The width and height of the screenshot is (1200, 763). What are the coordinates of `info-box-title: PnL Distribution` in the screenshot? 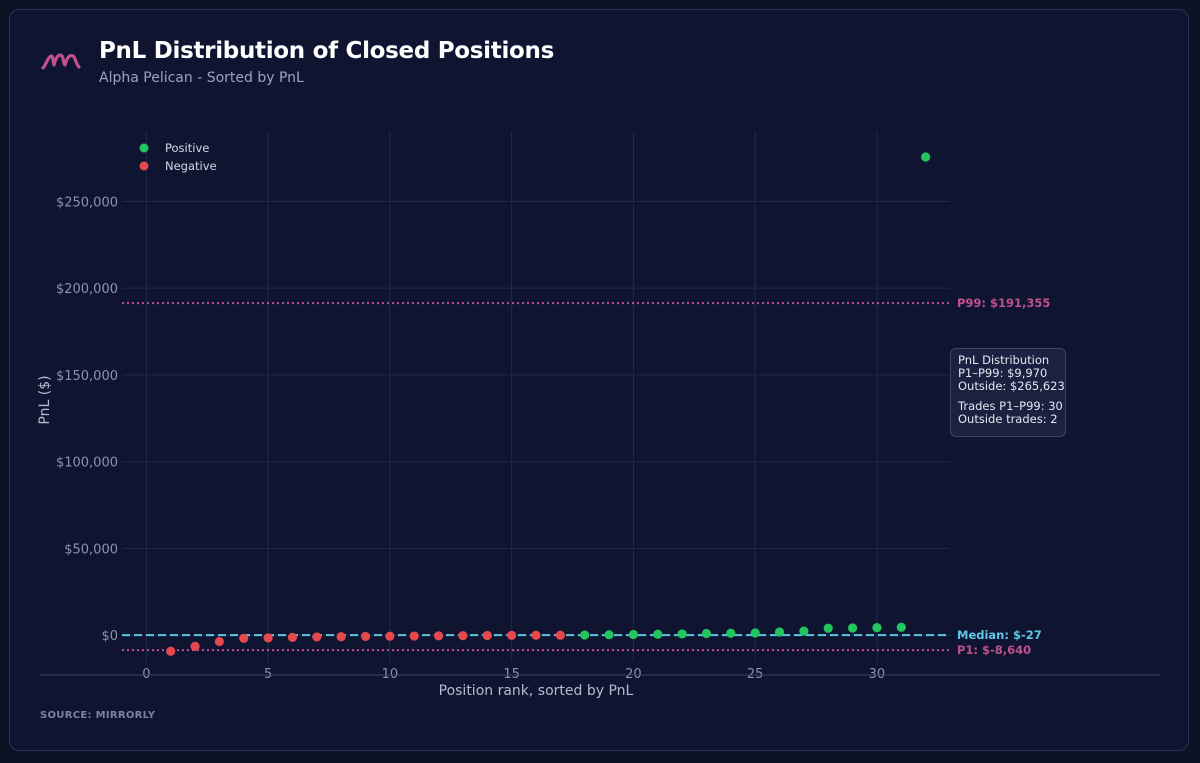 It's located at (1004, 360).